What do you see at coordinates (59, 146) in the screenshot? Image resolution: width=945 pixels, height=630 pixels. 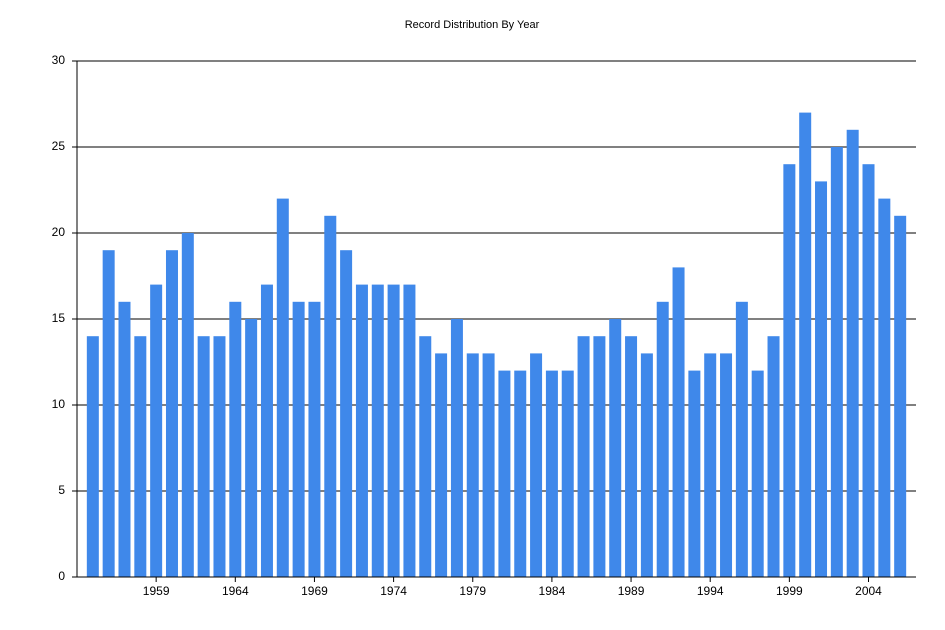 I see `y-tick-label: 25` at bounding box center [59, 146].